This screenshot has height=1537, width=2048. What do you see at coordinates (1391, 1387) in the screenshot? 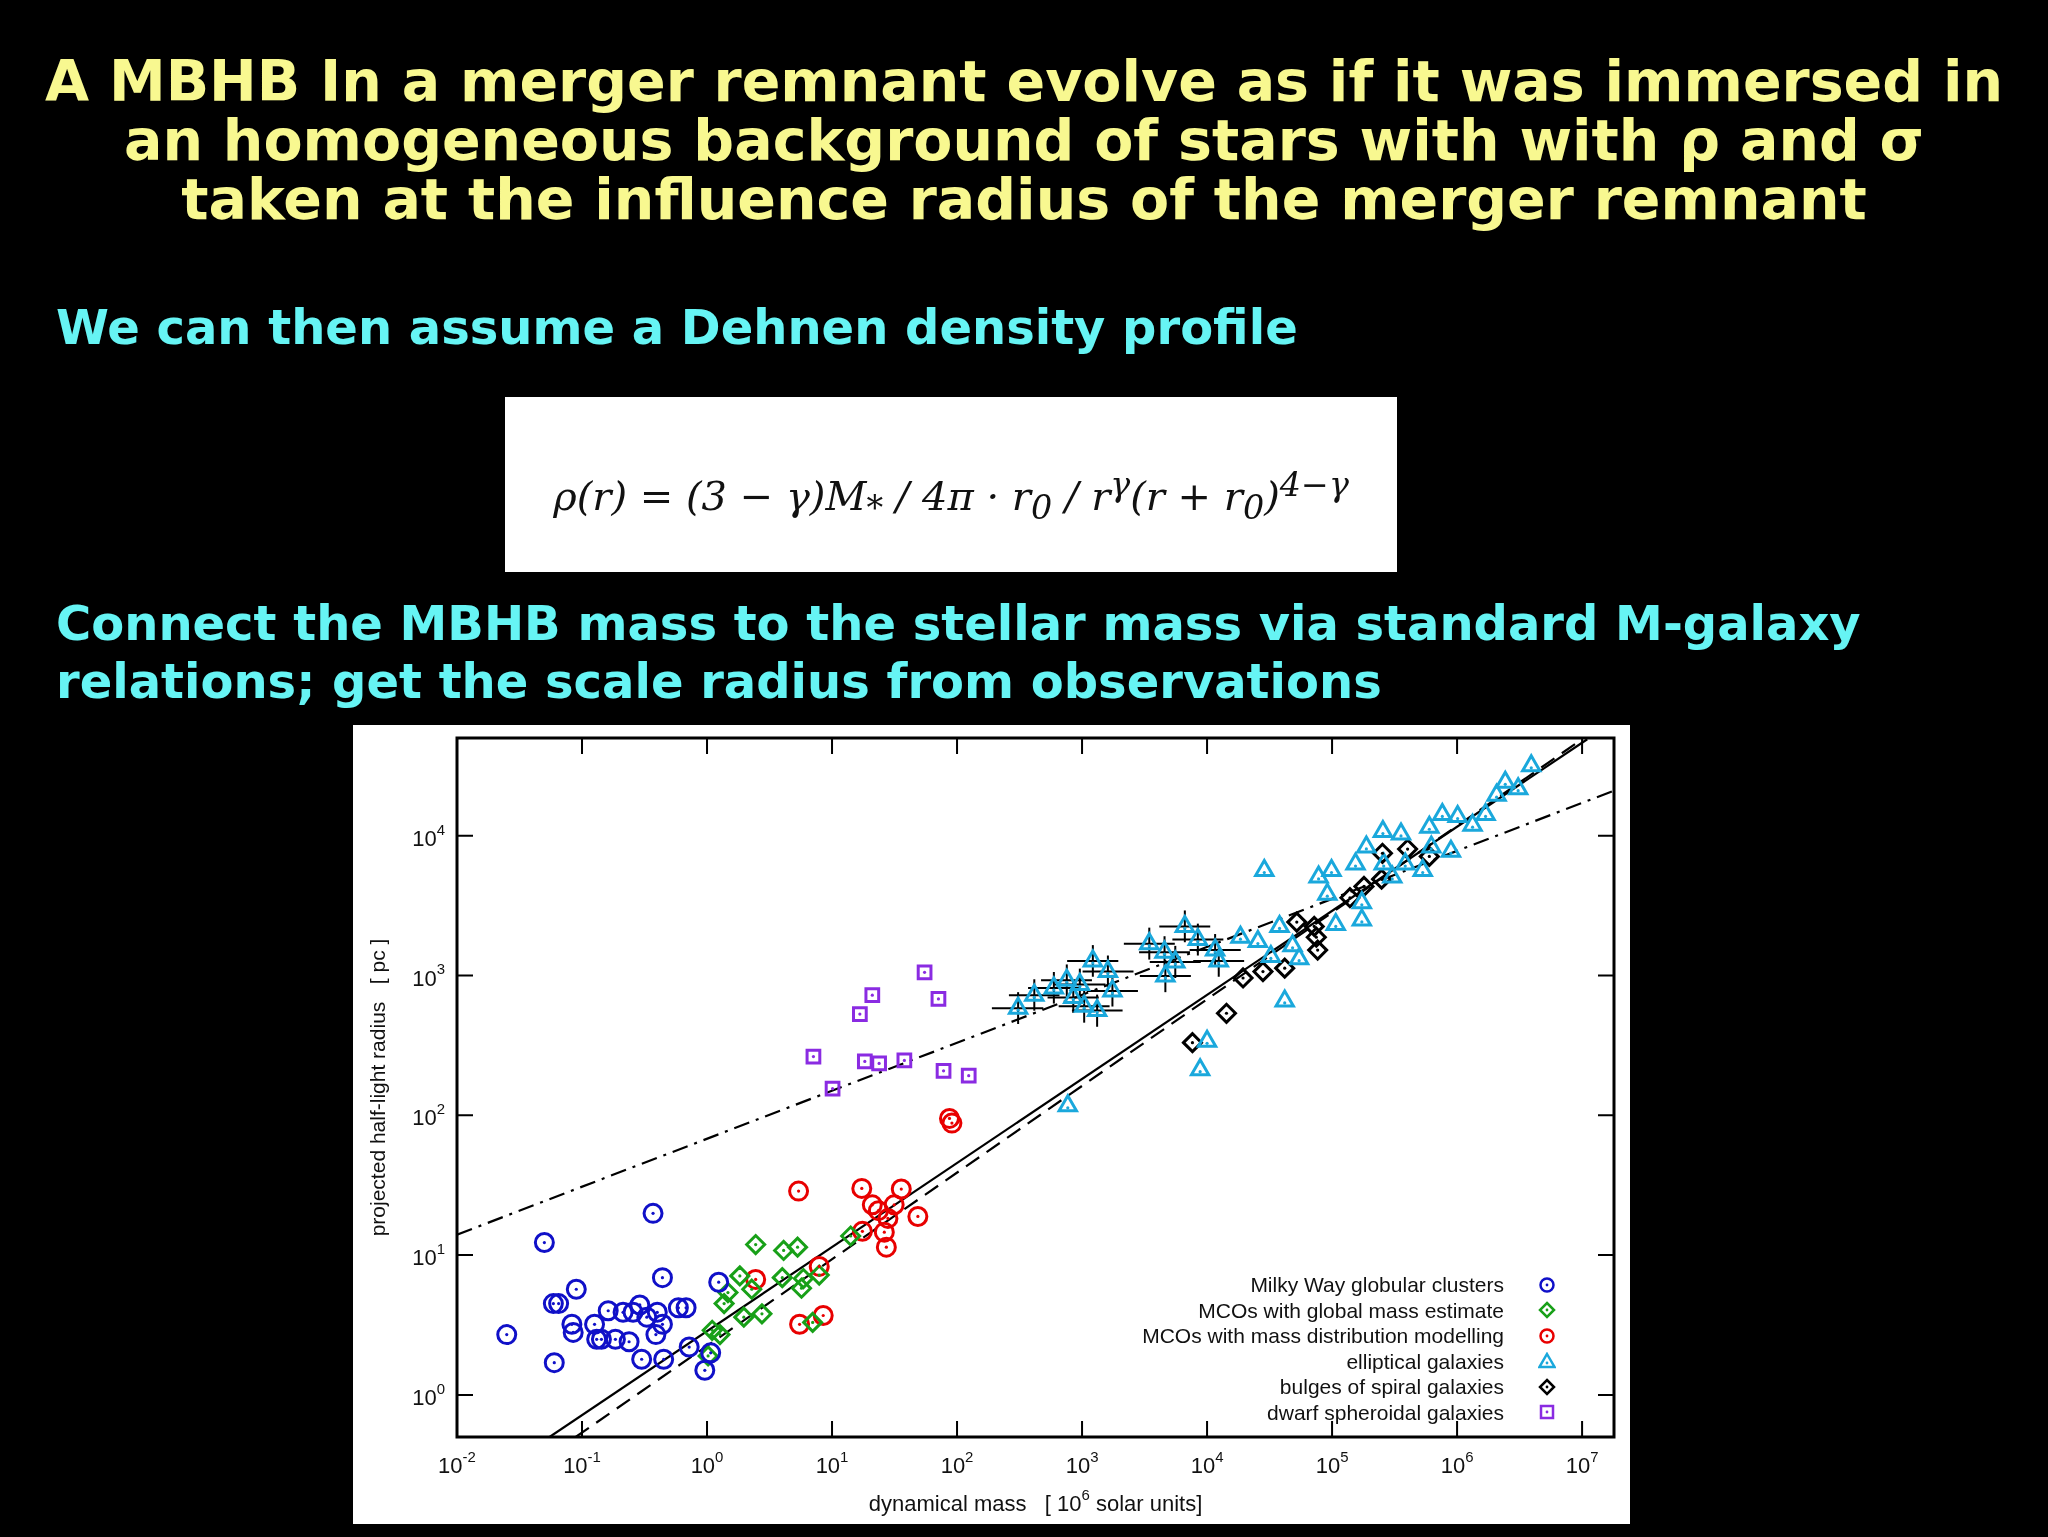
I see `legend-label: bulges of spiral galaxies` at bounding box center [1391, 1387].